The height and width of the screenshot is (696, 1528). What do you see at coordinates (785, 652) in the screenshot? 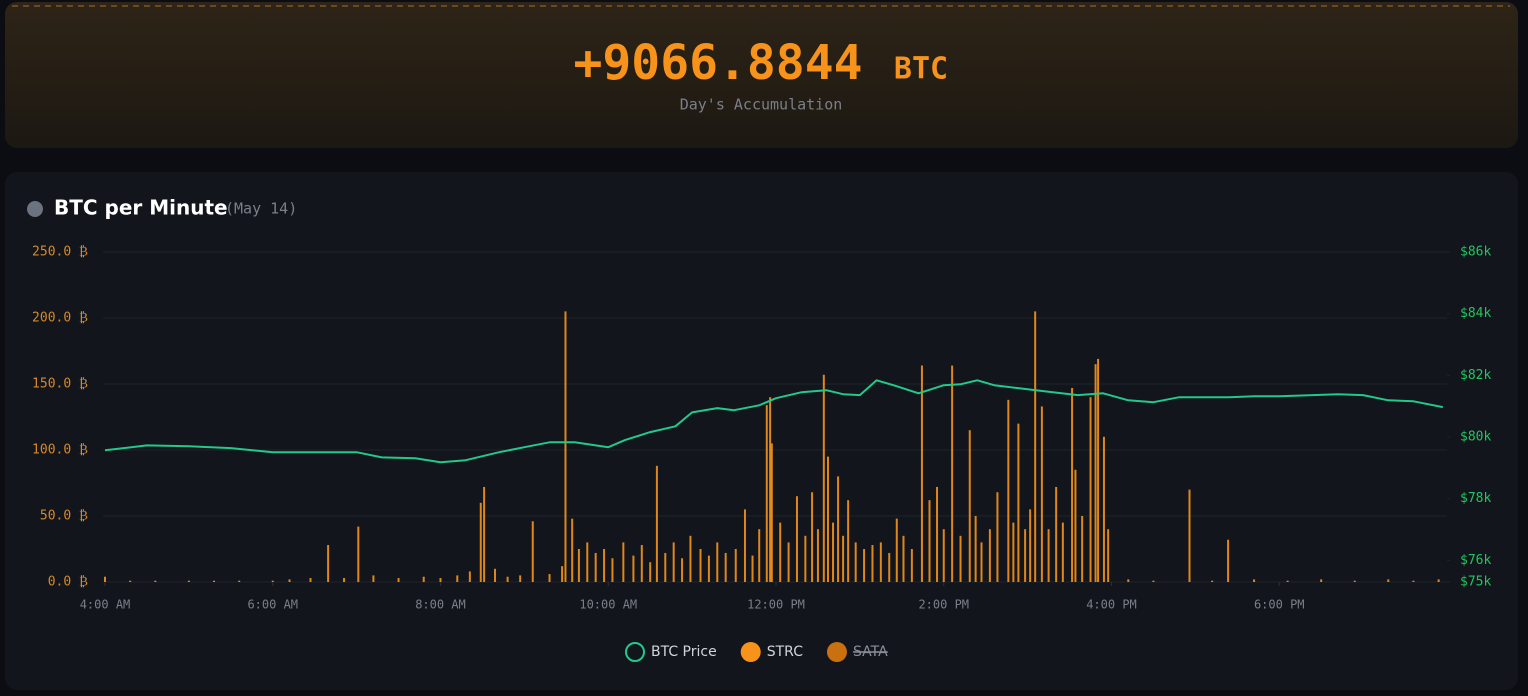
I see `legend-label: STRC` at bounding box center [785, 652].